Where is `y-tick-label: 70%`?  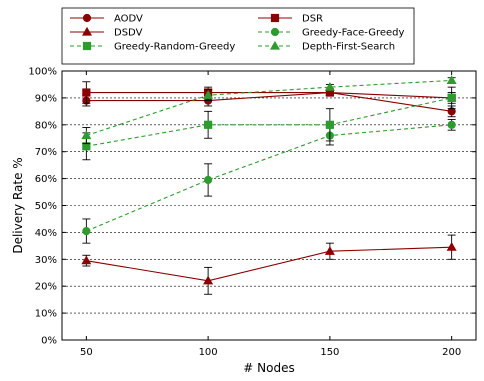 y-tick-label: 70% is located at coordinates (46, 152).